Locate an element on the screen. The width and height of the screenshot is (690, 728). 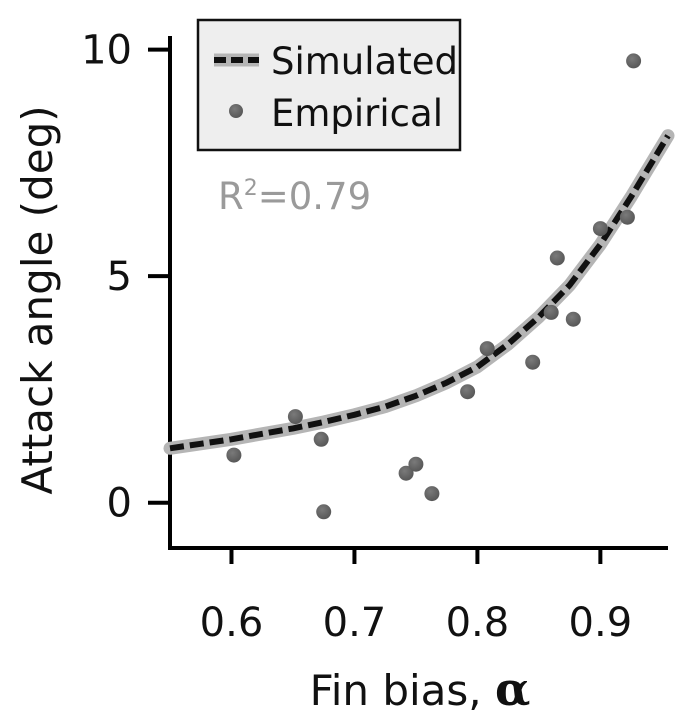
legend-empirical-marker is located at coordinates (236, 111).